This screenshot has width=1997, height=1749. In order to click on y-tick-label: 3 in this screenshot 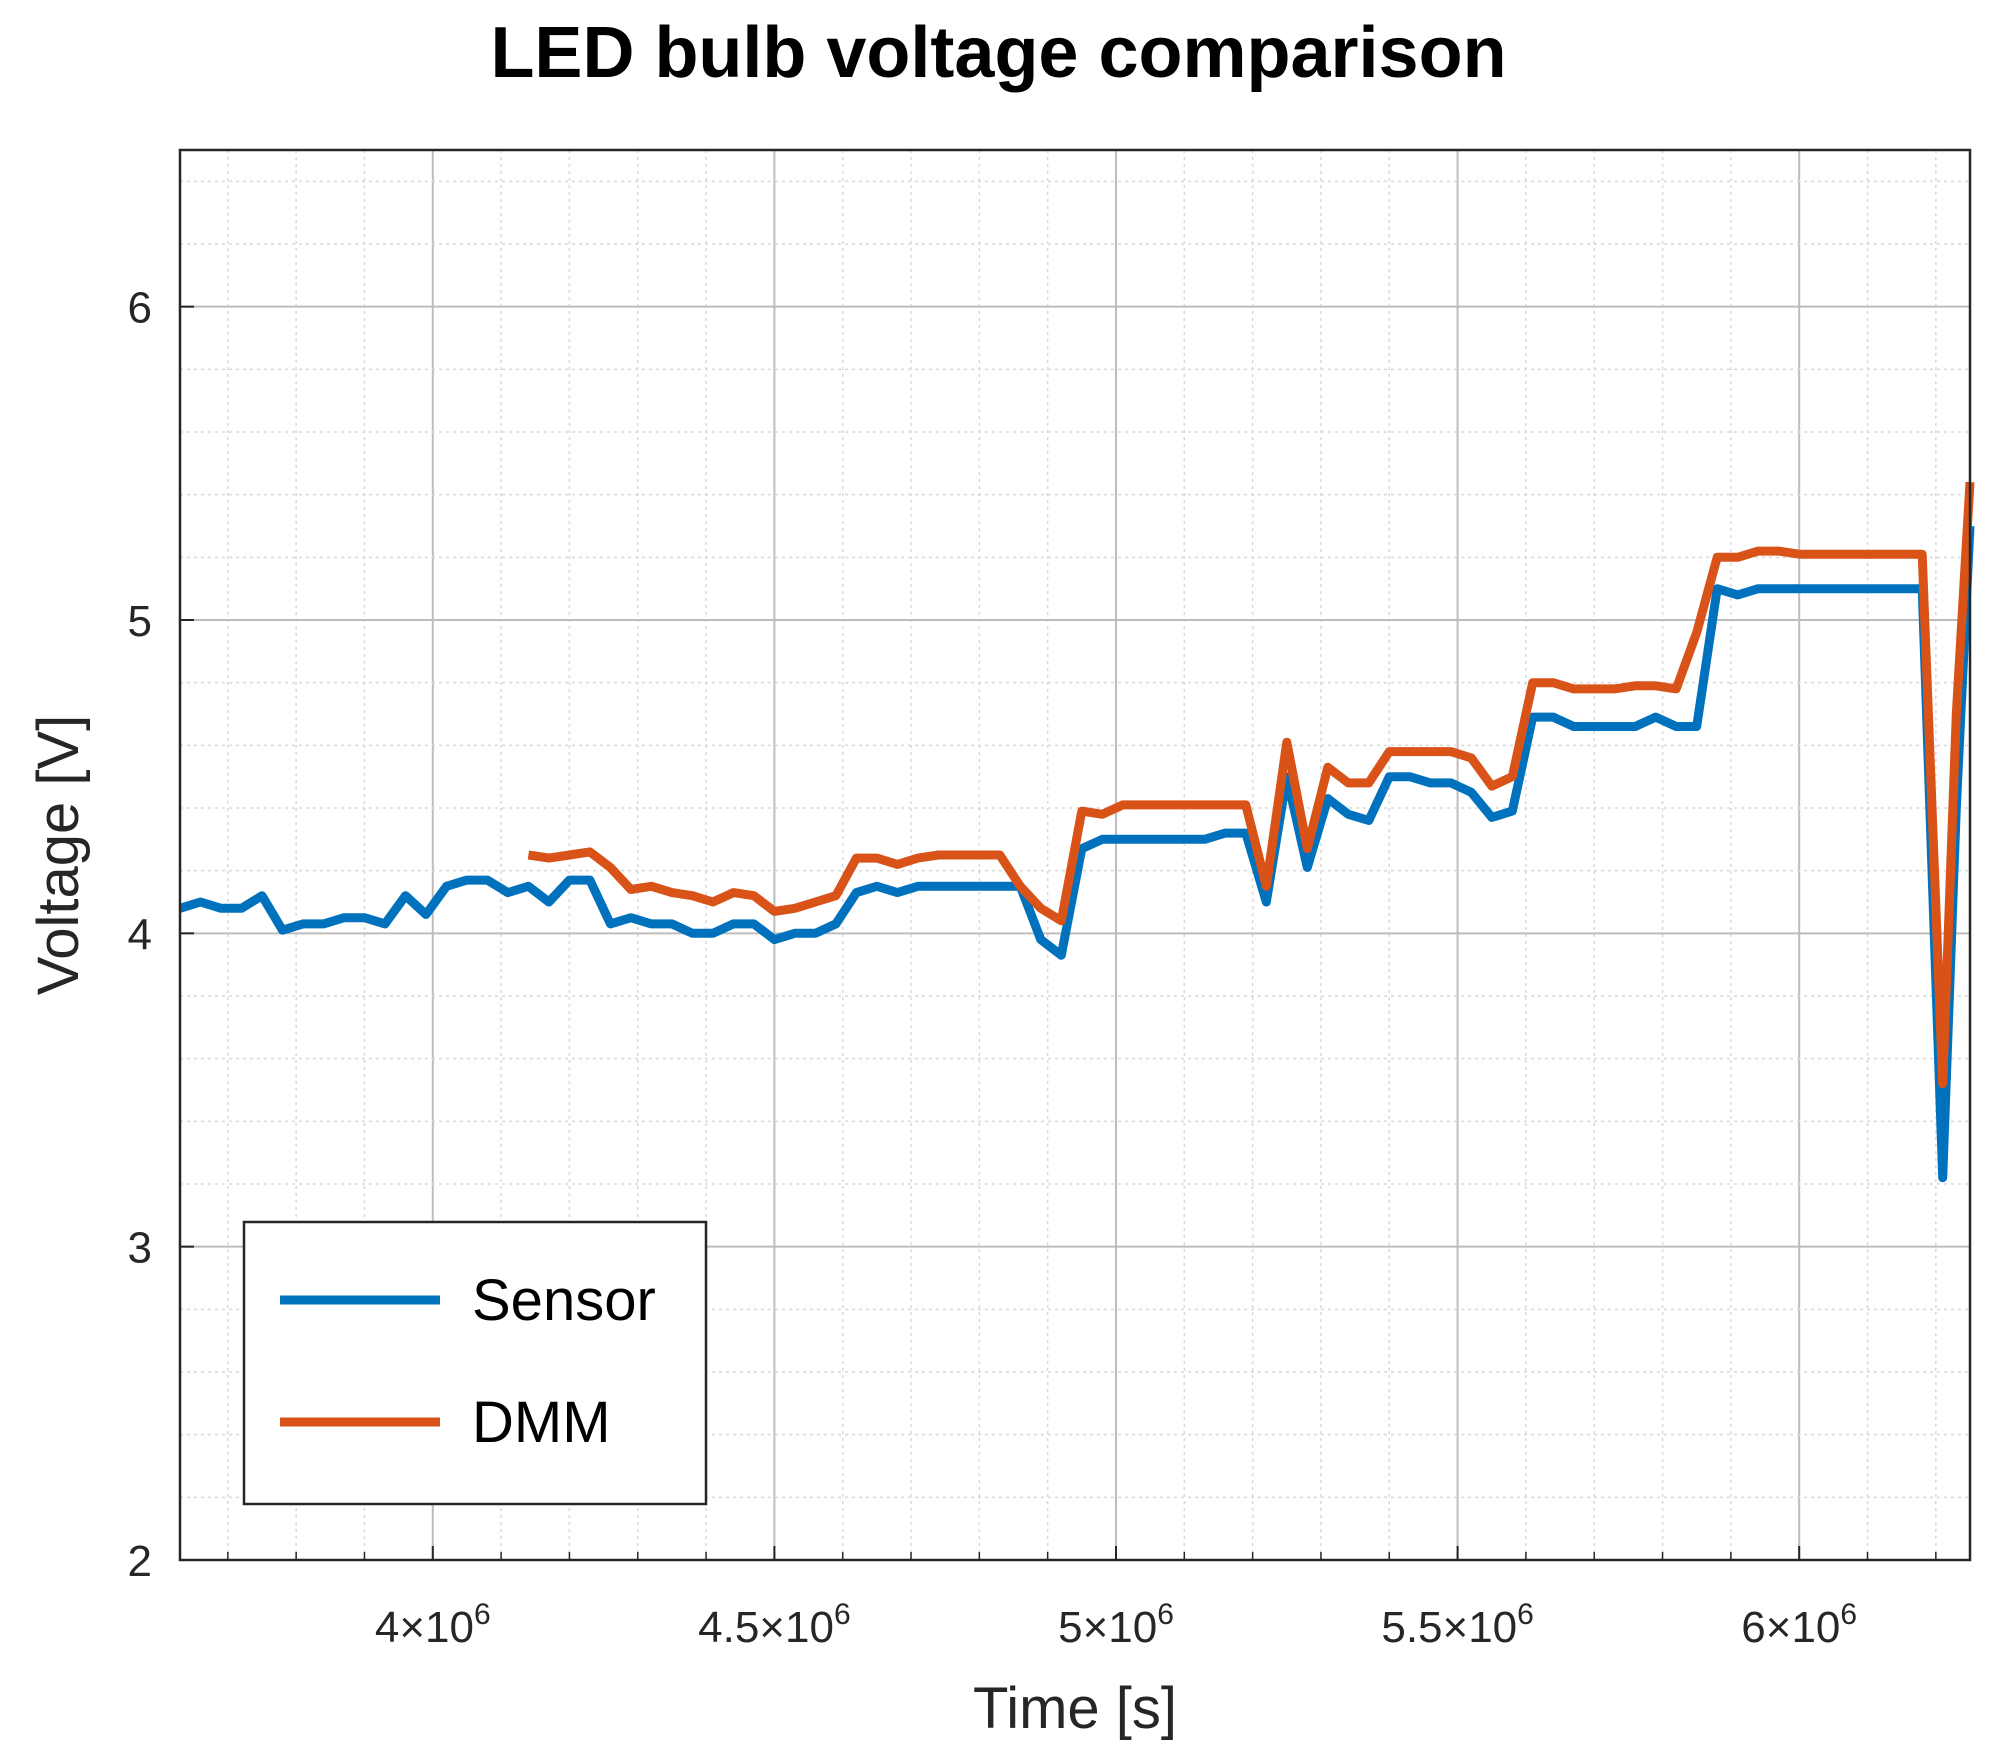, I will do `click(140, 1248)`.